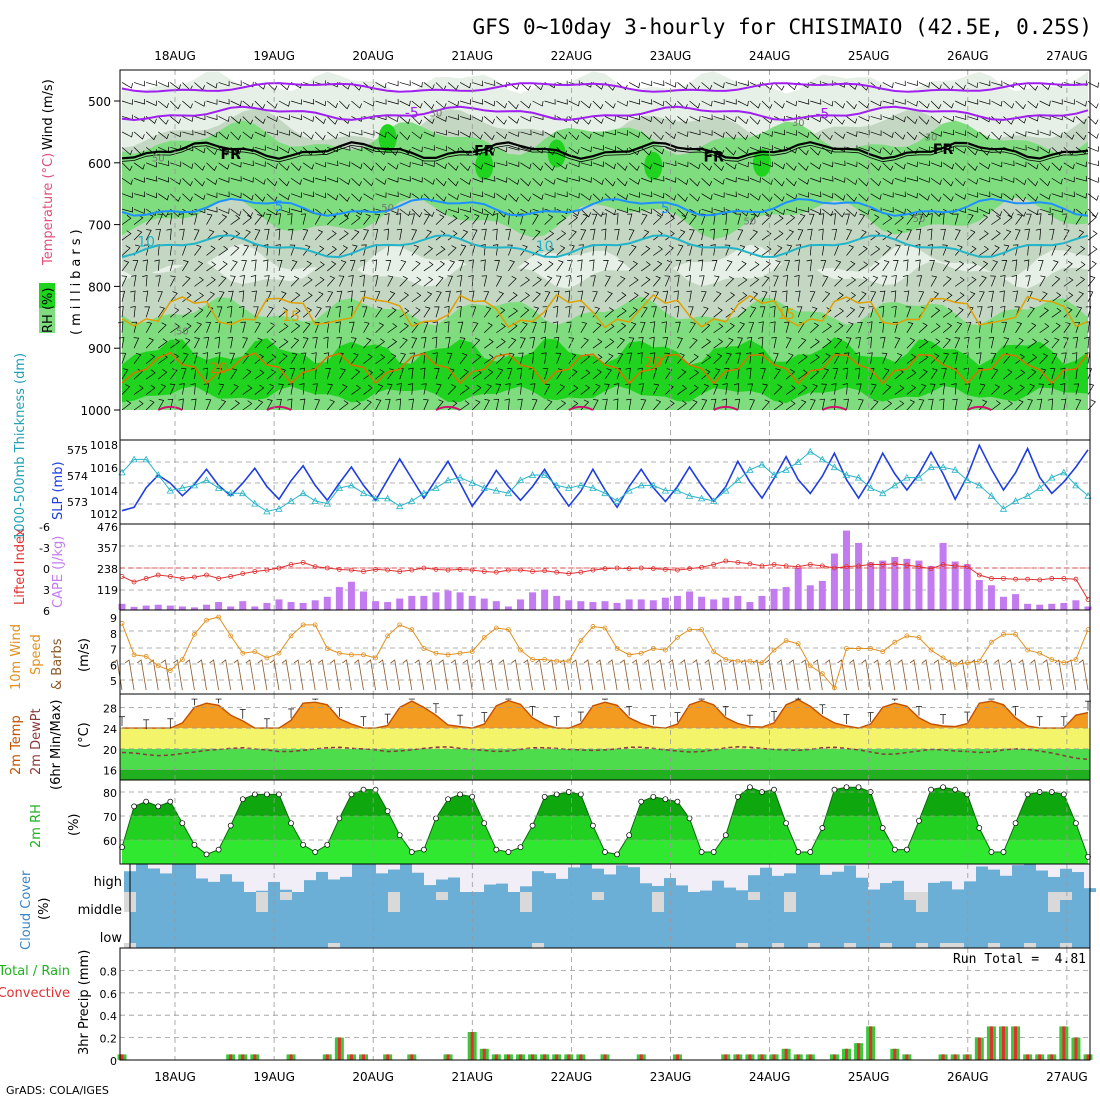 The image size is (1100, 1100). What do you see at coordinates (834, 408) in the screenshot?
I see `contour-25c` at bounding box center [834, 408].